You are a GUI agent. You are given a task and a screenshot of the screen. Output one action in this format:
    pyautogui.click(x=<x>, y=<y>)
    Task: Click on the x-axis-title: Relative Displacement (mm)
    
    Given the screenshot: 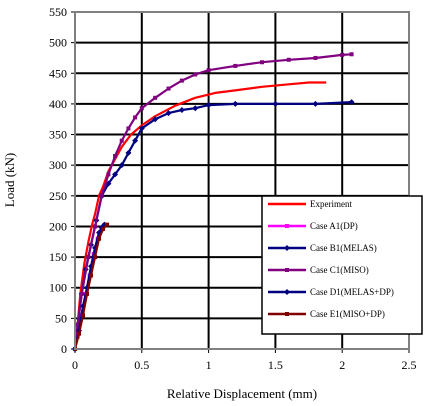 What is the action you would take?
    pyautogui.click(x=242, y=393)
    